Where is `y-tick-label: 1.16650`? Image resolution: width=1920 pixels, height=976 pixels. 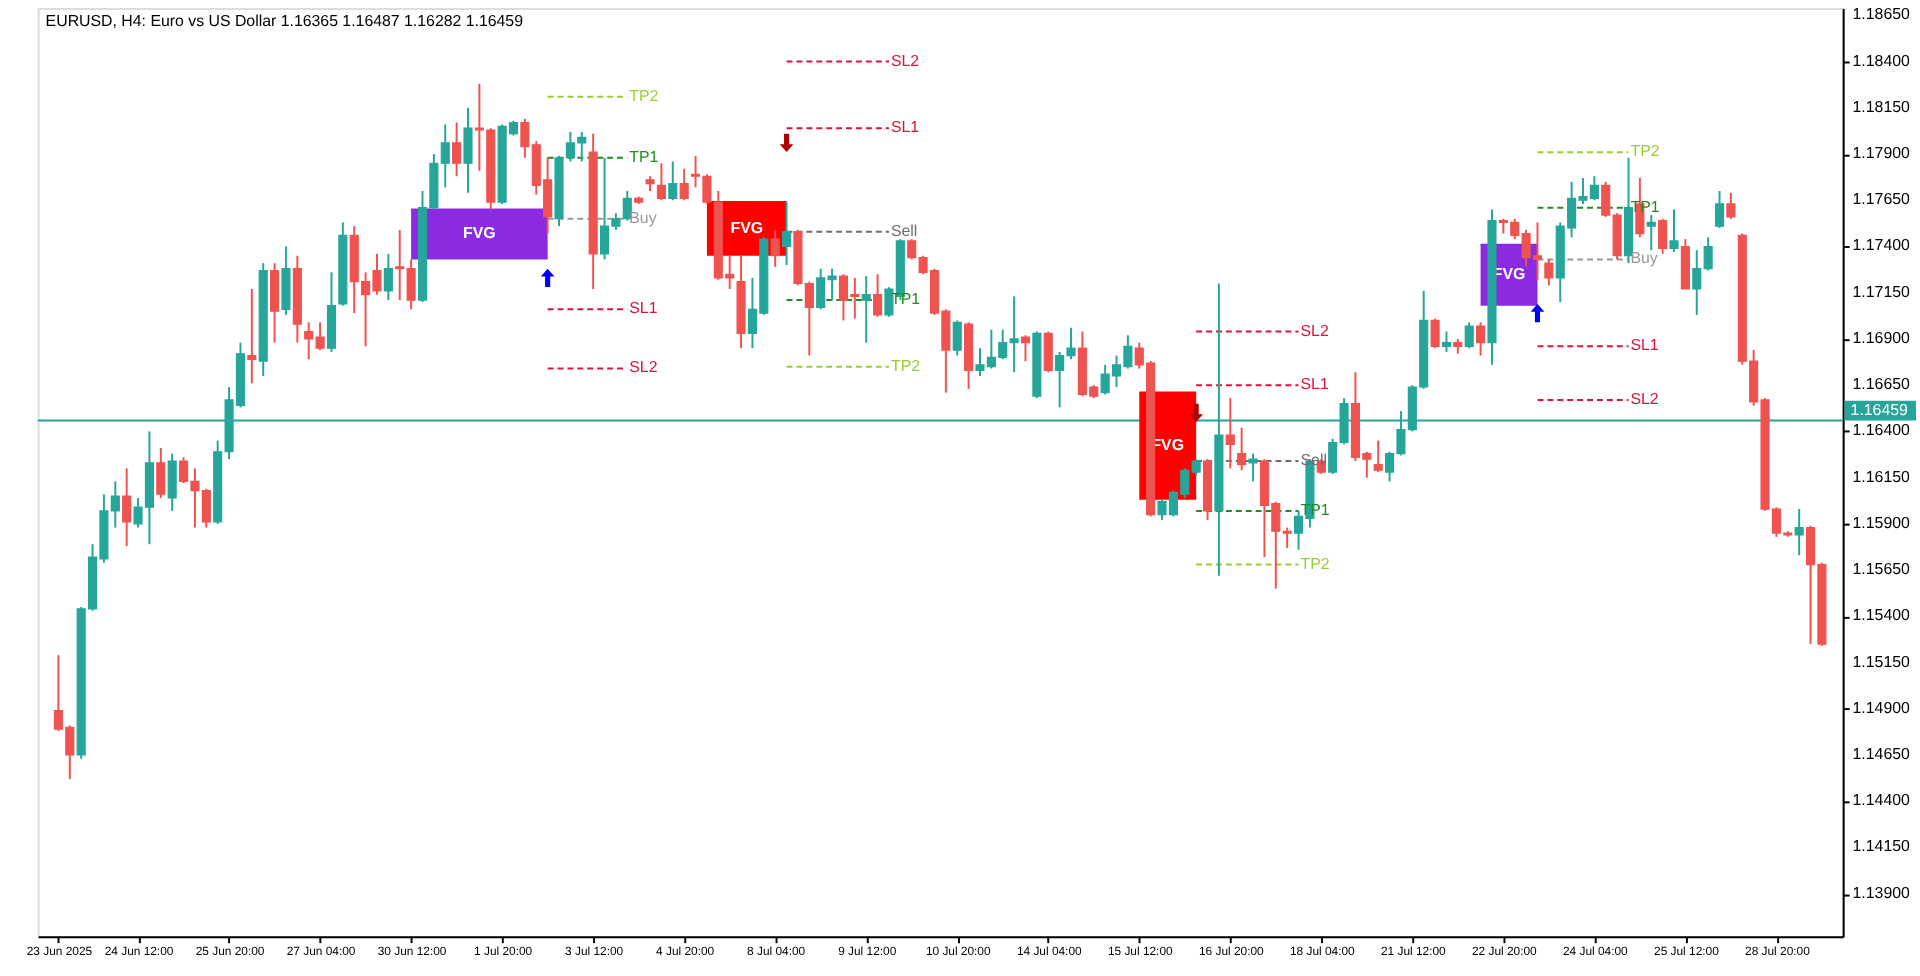
y-tick-label: 1.16650 is located at coordinates (1882, 384).